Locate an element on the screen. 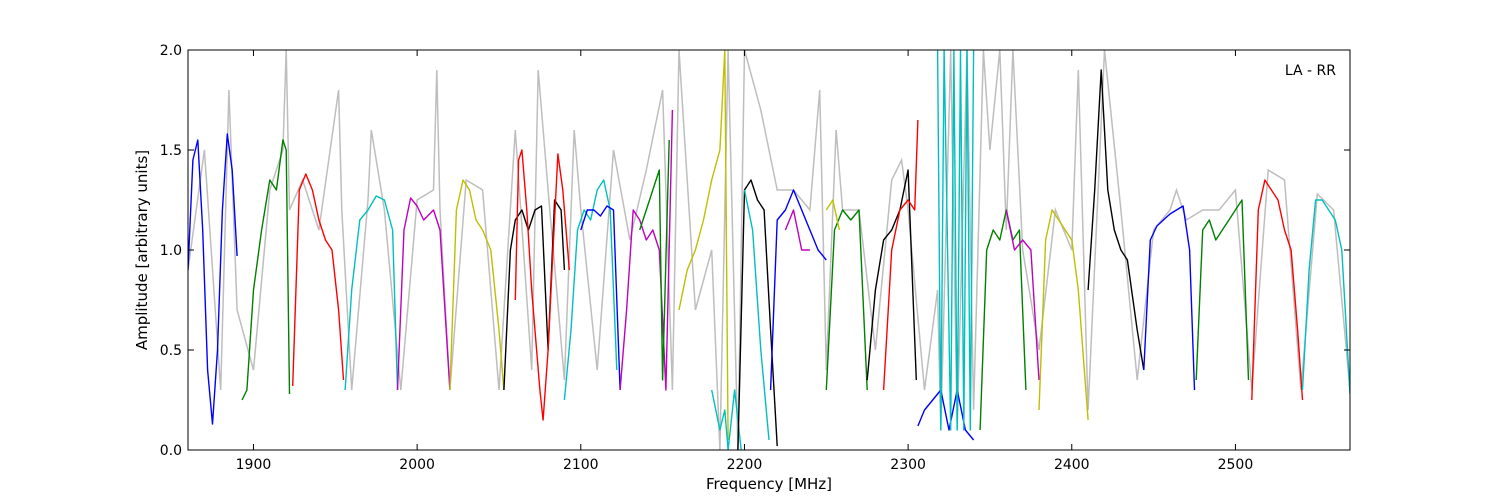  y-tick-label: 0.5 is located at coordinates (171, 351).